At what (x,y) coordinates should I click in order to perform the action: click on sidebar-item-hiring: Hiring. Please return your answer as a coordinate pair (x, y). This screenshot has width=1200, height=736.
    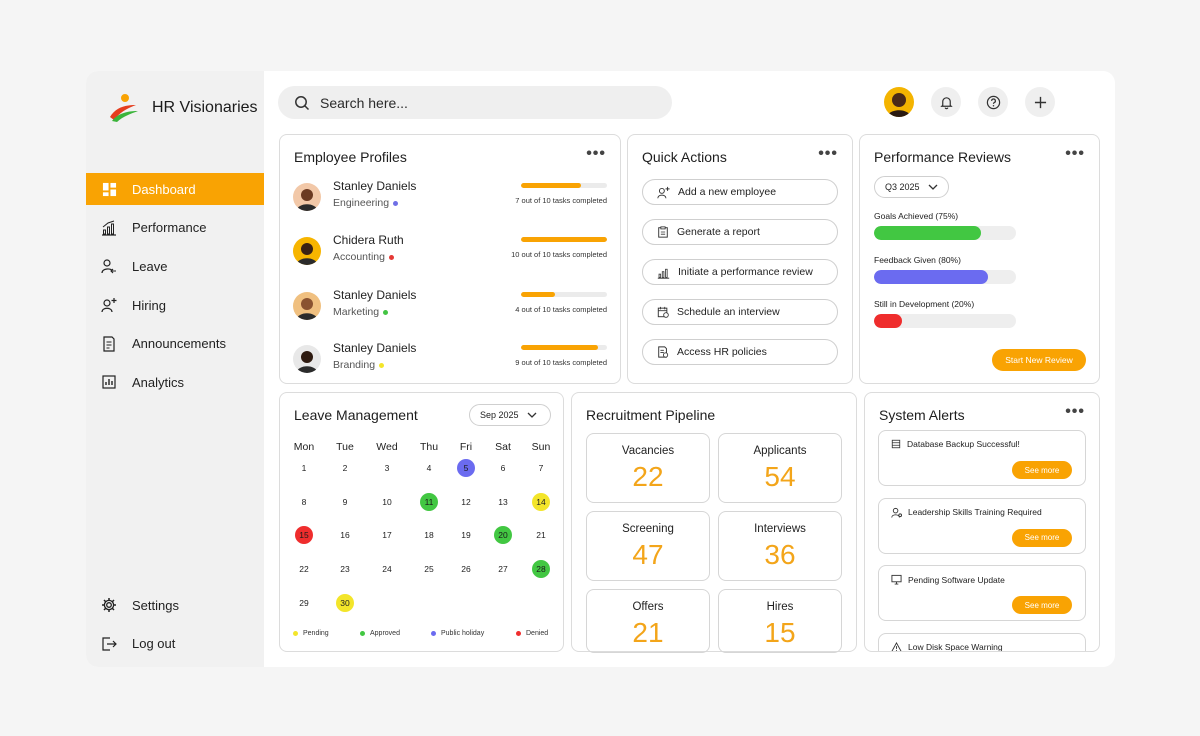
    Looking at the image, I should click on (175, 305).